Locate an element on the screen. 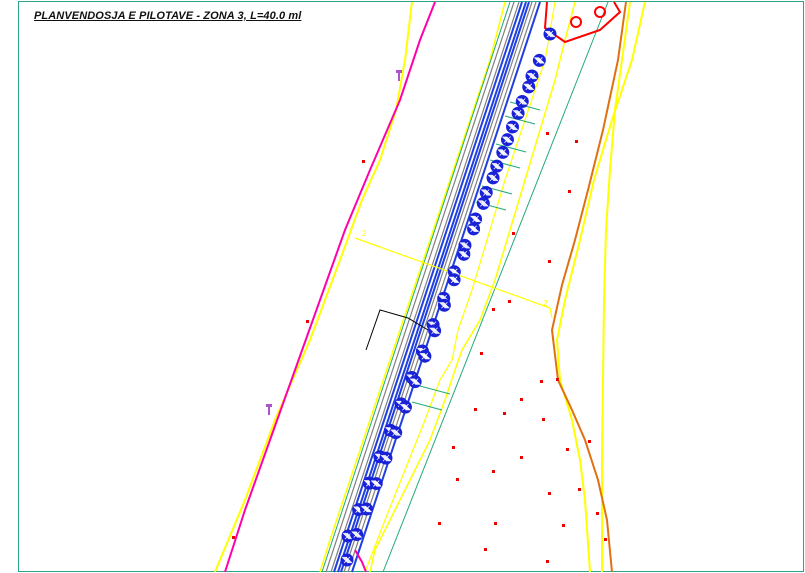 The width and height of the screenshot is (805, 573). road-edge-right-b is located at coordinates (600, 287).